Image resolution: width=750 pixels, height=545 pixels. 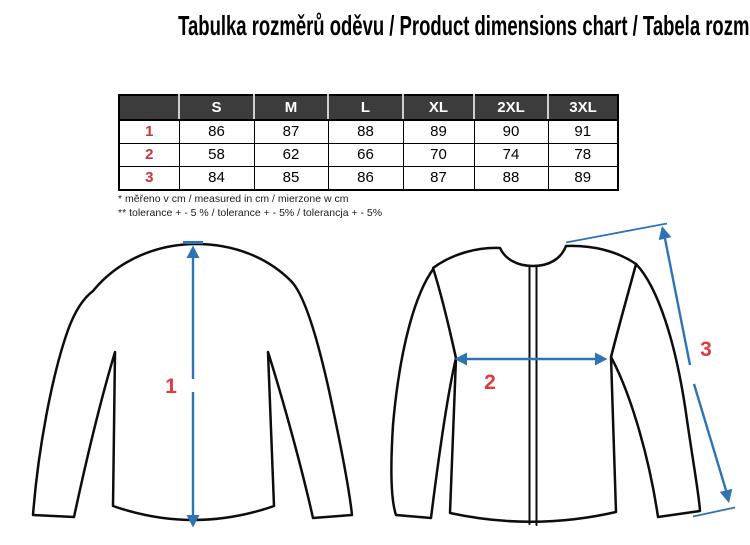 What do you see at coordinates (438, 155) in the screenshot?
I see `size-cell: 70` at bounding box center [438, 155].